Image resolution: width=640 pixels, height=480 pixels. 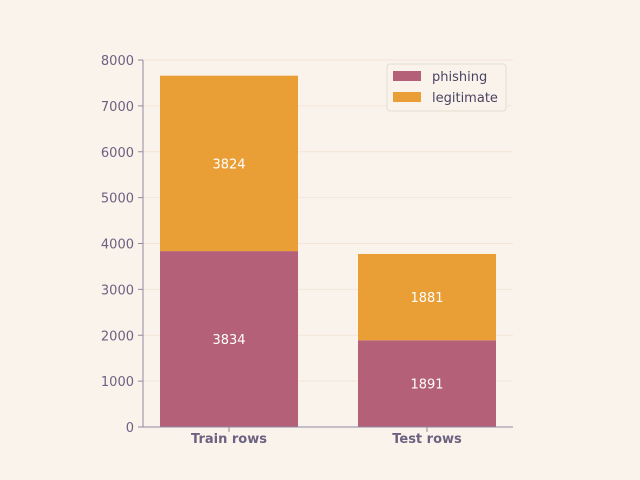 I want to click on y-tick-label: 6000, so click(x=117, y=153).